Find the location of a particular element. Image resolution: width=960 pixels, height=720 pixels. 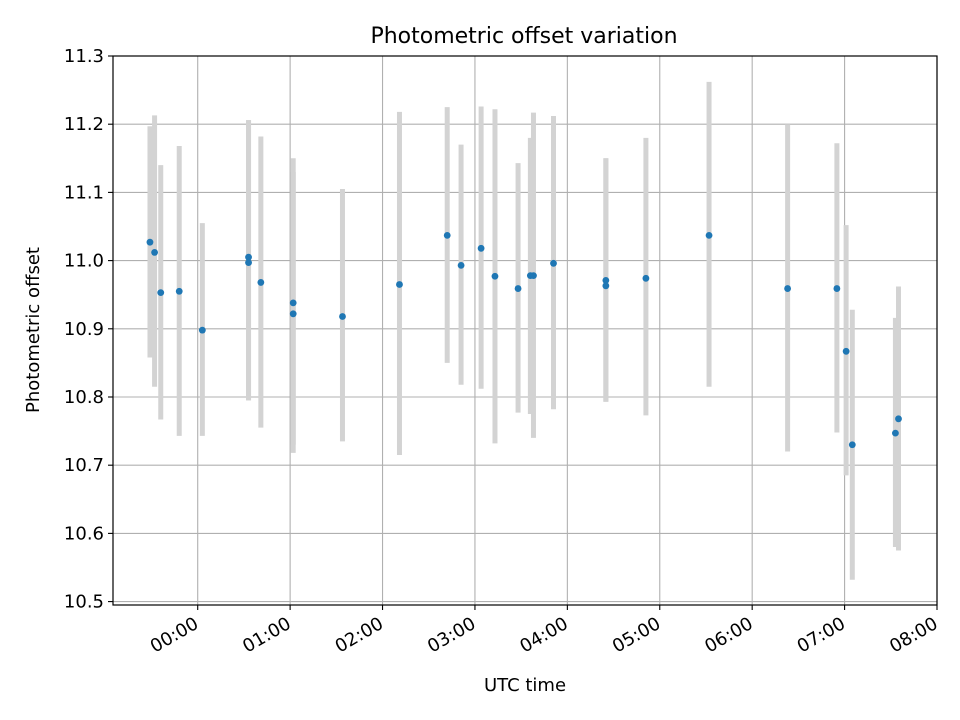

x-tick-label: 06:00 is located at coordinates (728, 635).